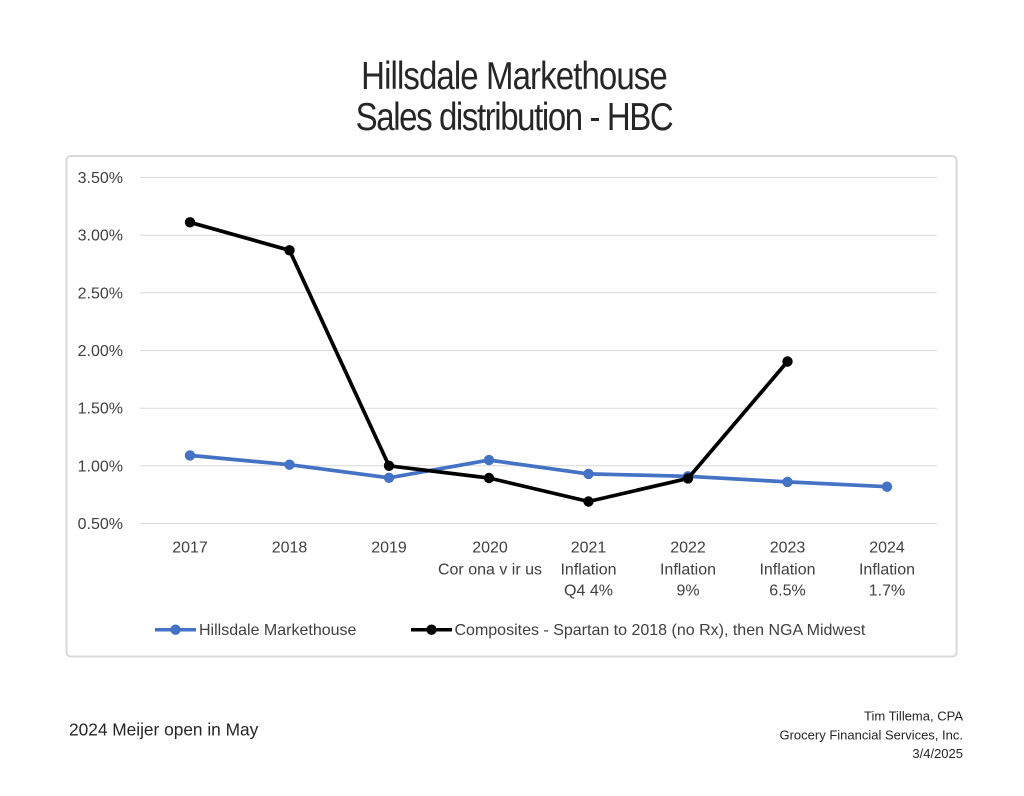 This screenshot has height=796, width=1024. I want to click on svg-text: 2020, so click(490, 548).